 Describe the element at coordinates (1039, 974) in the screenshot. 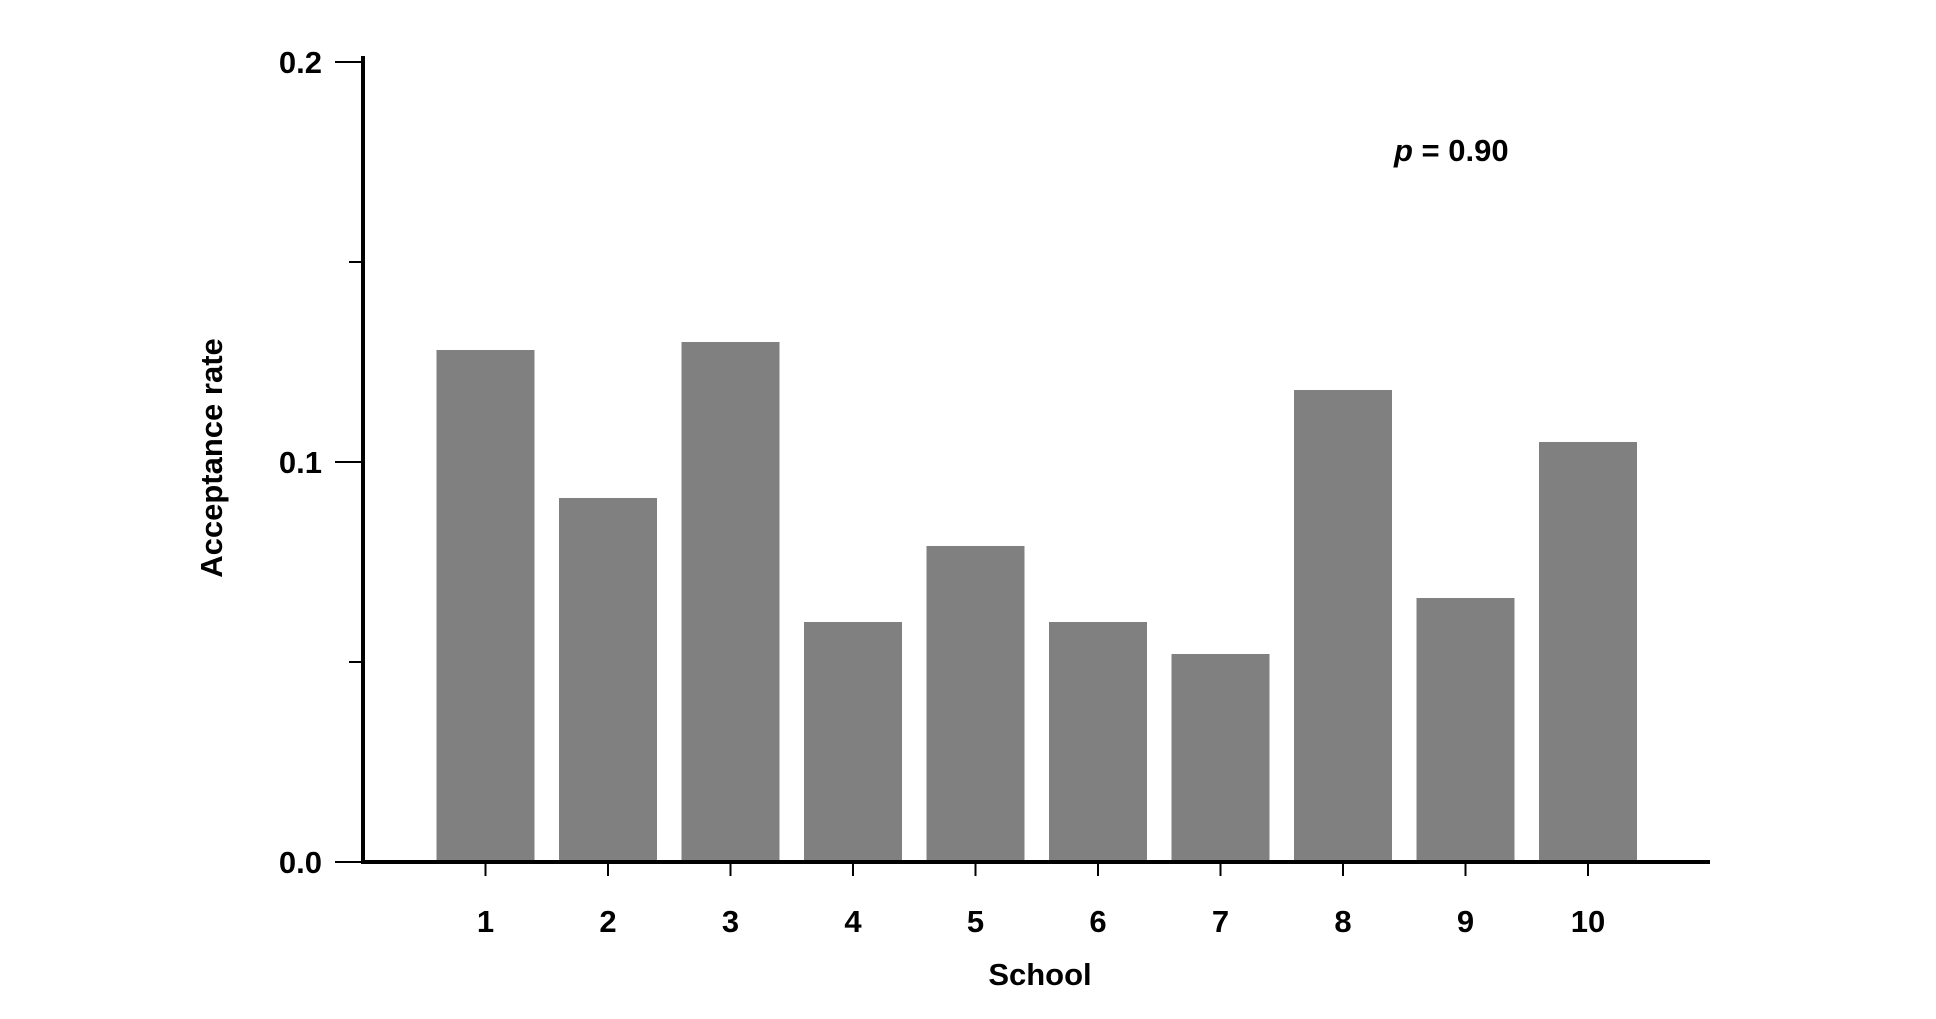

I see `x-axis-title: School` at that location.